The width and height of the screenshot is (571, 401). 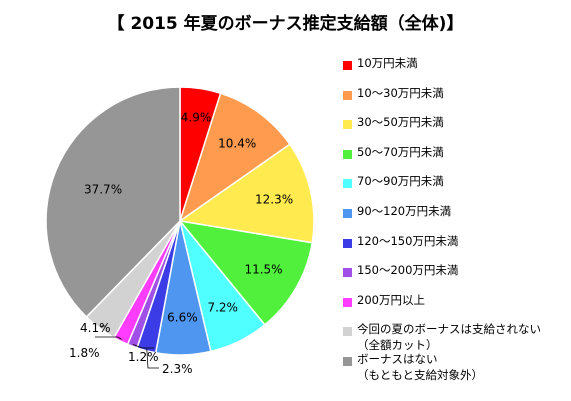 What do you see at coordinates (457, 308) in the screenshot?
I see `legend-item: 200万円以上` at bounding box center [457, 308].